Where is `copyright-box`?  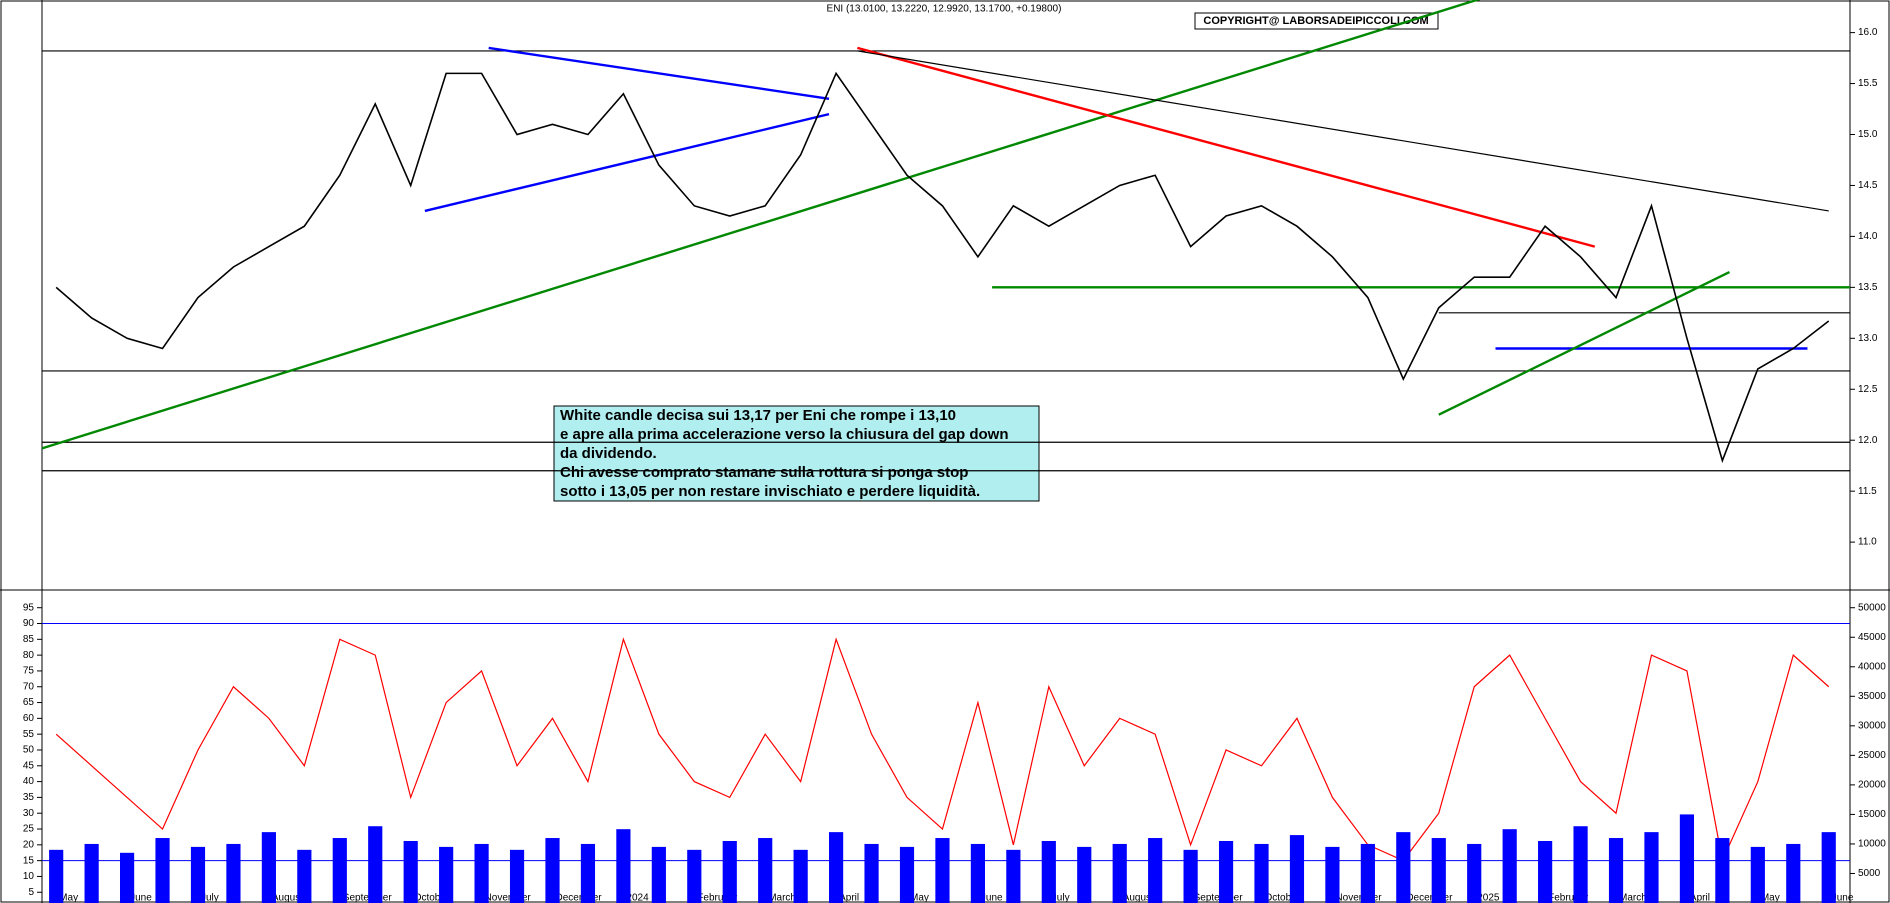 copyright-box is located at coordinates (1316, 21).